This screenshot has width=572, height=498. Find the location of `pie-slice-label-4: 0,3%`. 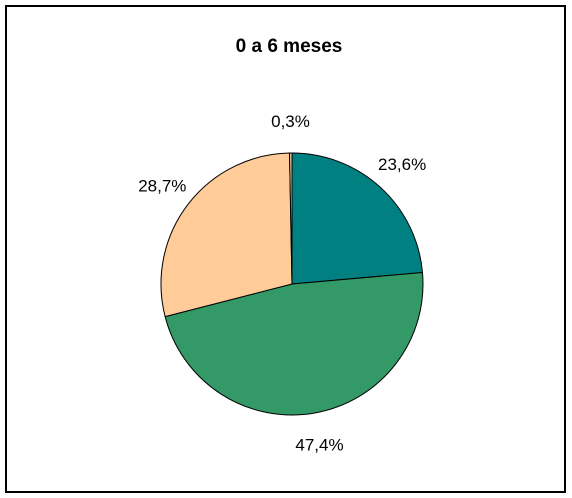

pie-slice-label-4: 0,3% is located at coordinates (290, 121).